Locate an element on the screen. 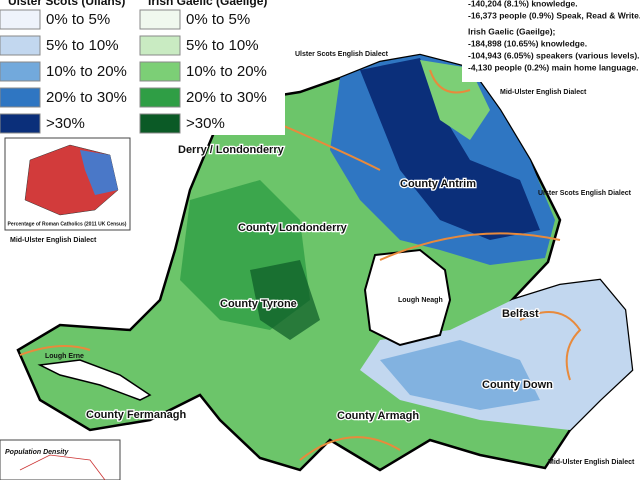 Image resolution: width=640 pixels, height=480 pixels. legend-title: Ulster Scots (Ullans) is located at coordinates (66, 4).